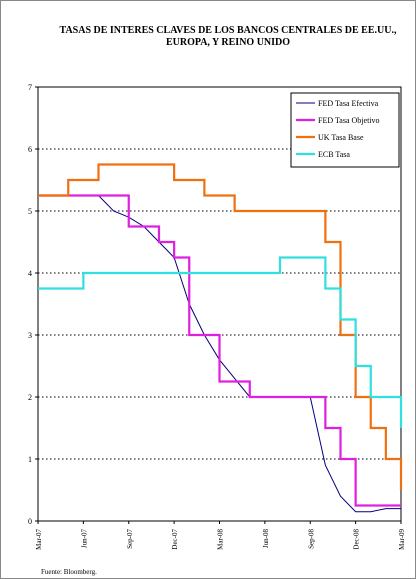 The height and width of the screenshot is (579, 416). What do you see at coordinates (30, 459) in the screenshot?
I see `y-tick-label: 1` at bounding box center [30, 459].